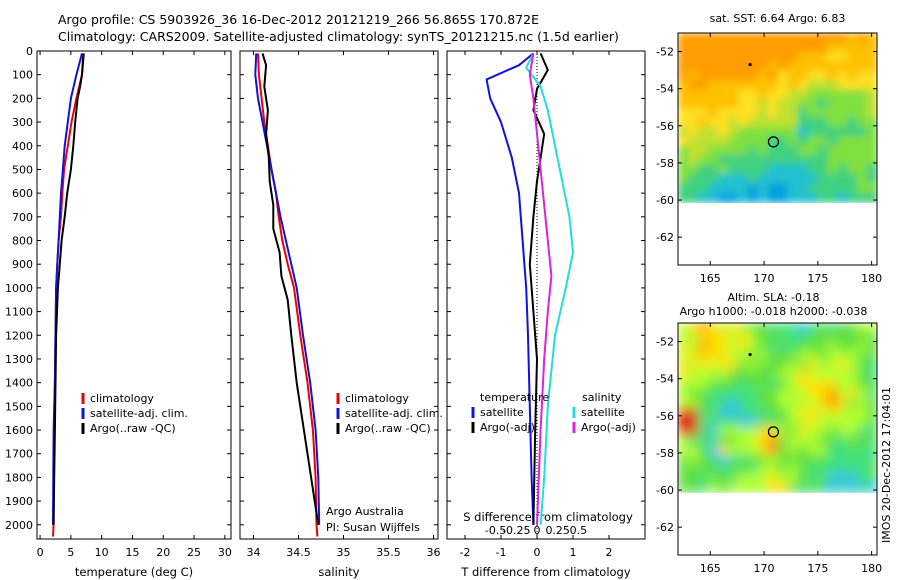 This screenshot has height=580, width=900. What do you see at coordinates (773, 432) in the screenshot?
I see `argo-position-marker` at bounding box center [773, 432].